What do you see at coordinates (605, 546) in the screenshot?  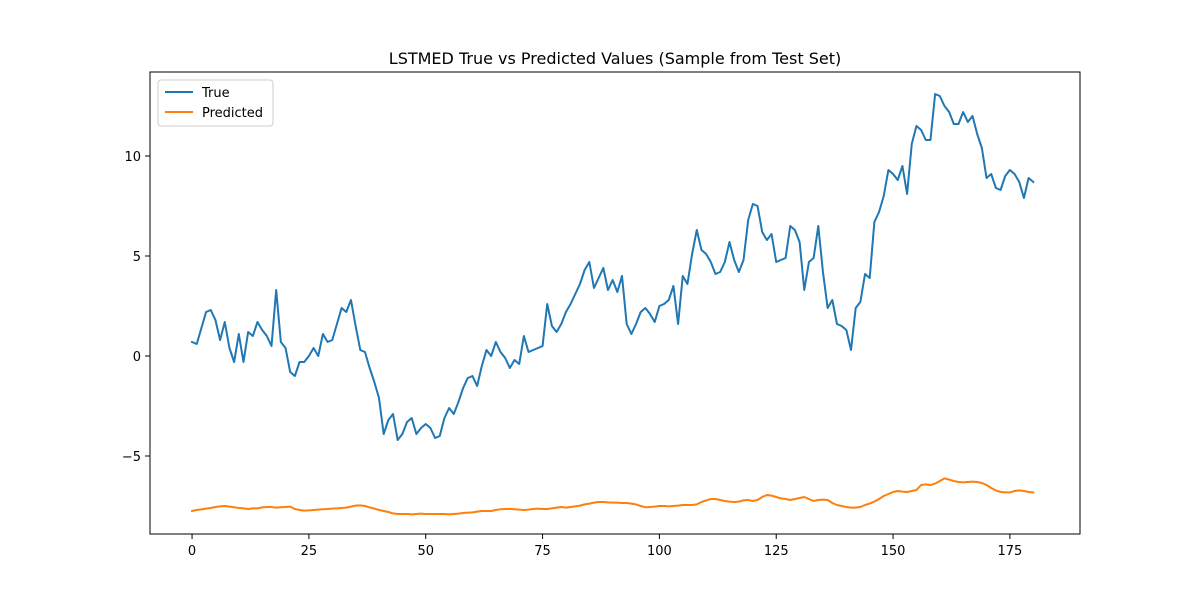 I see `x-axis: 0 25 50 75 100 125 150 175` at bounding box center [605, 546].